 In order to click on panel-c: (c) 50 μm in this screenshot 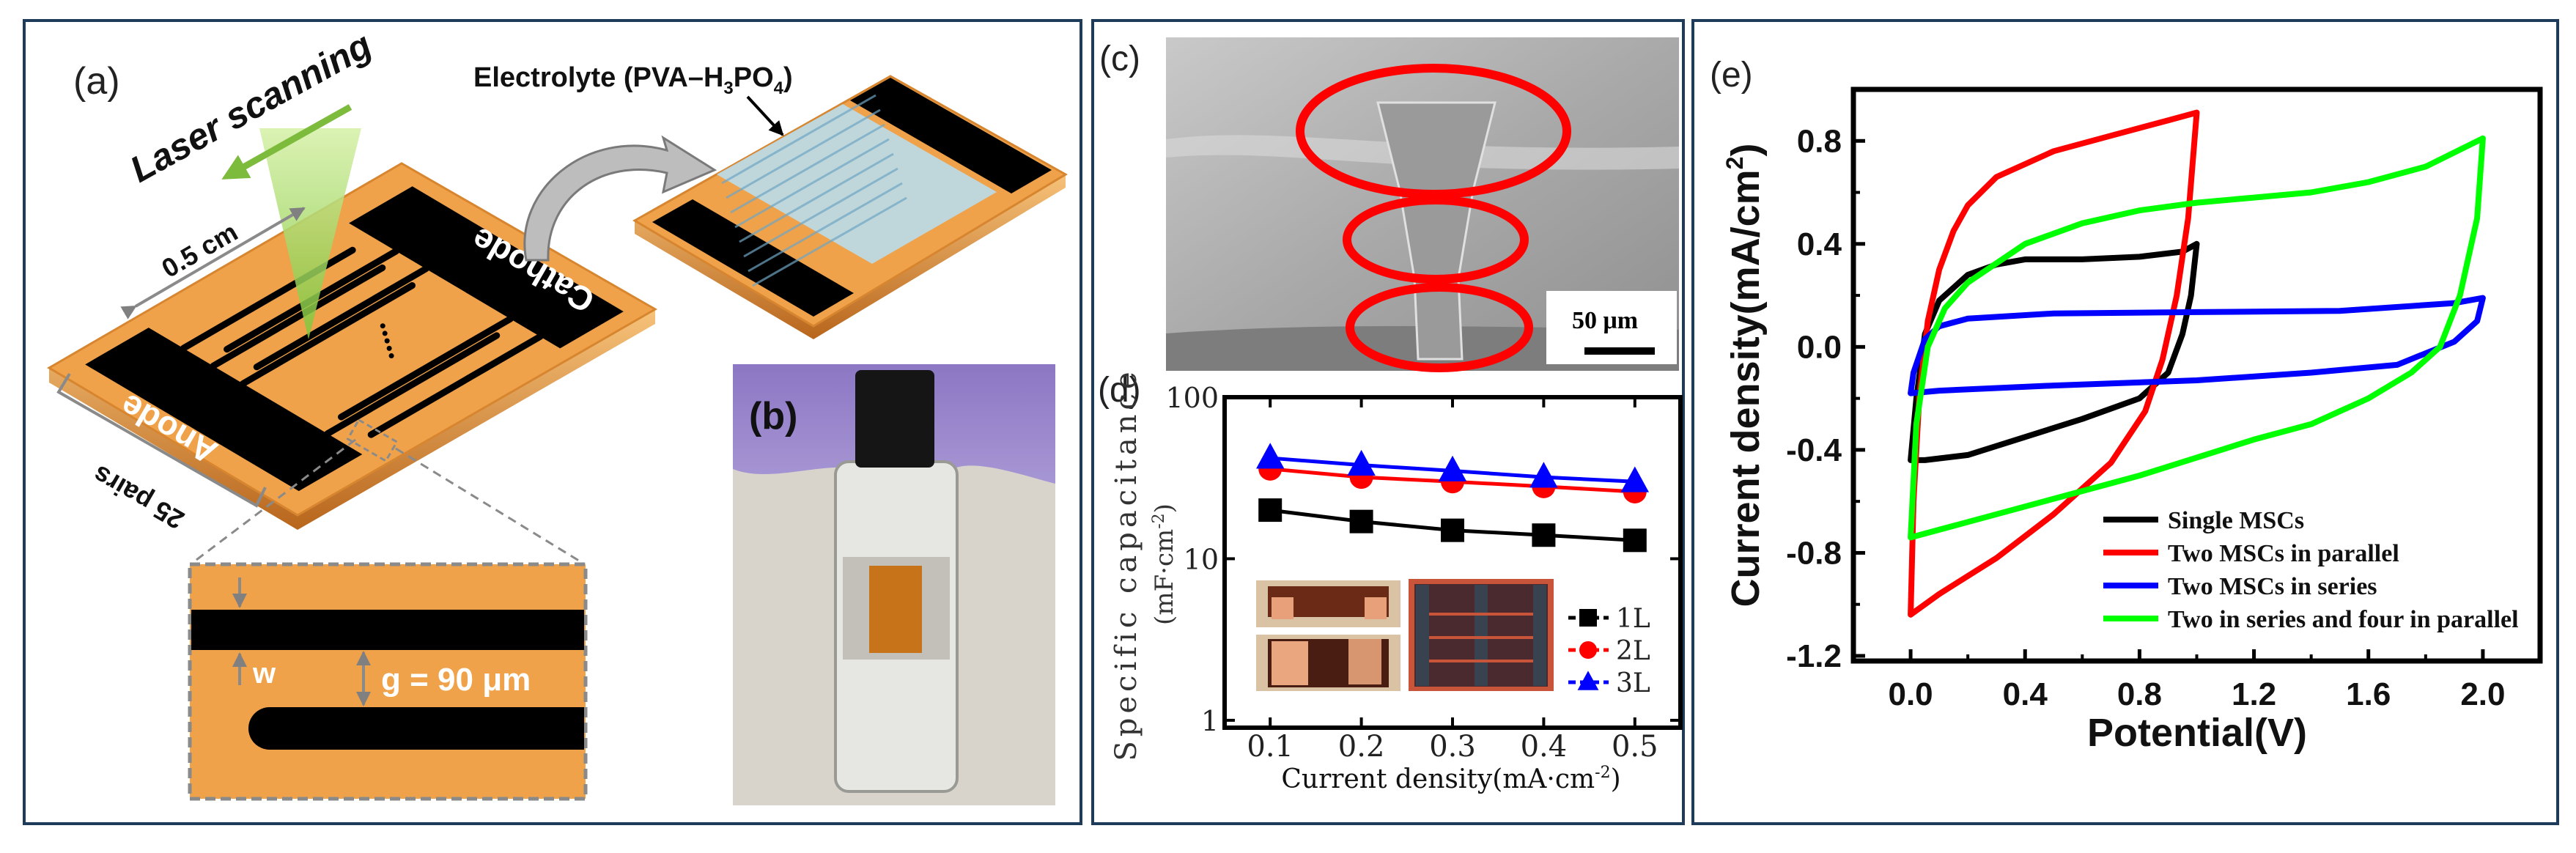, I will do `click(1389, 204)`.